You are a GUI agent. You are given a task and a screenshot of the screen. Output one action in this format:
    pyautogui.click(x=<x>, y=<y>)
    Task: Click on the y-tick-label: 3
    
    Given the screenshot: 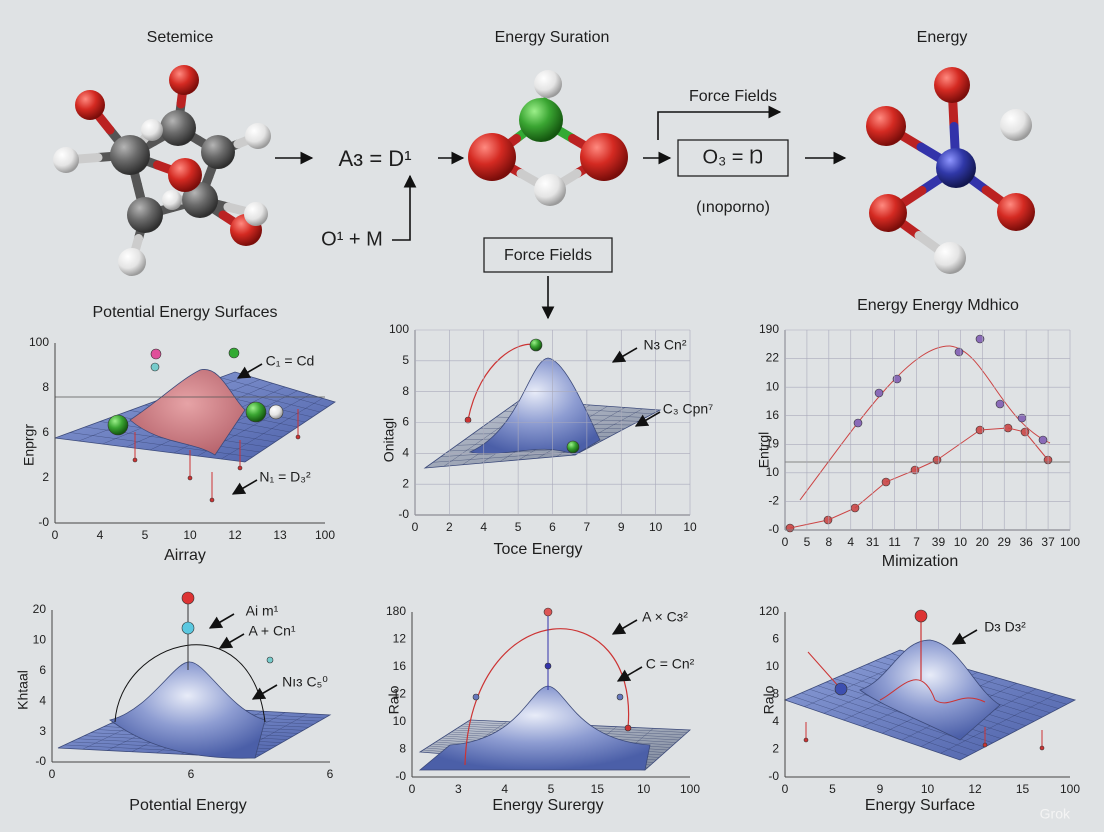 What is the action you would take?
    pyautogui.click(x=42, y=731)
    